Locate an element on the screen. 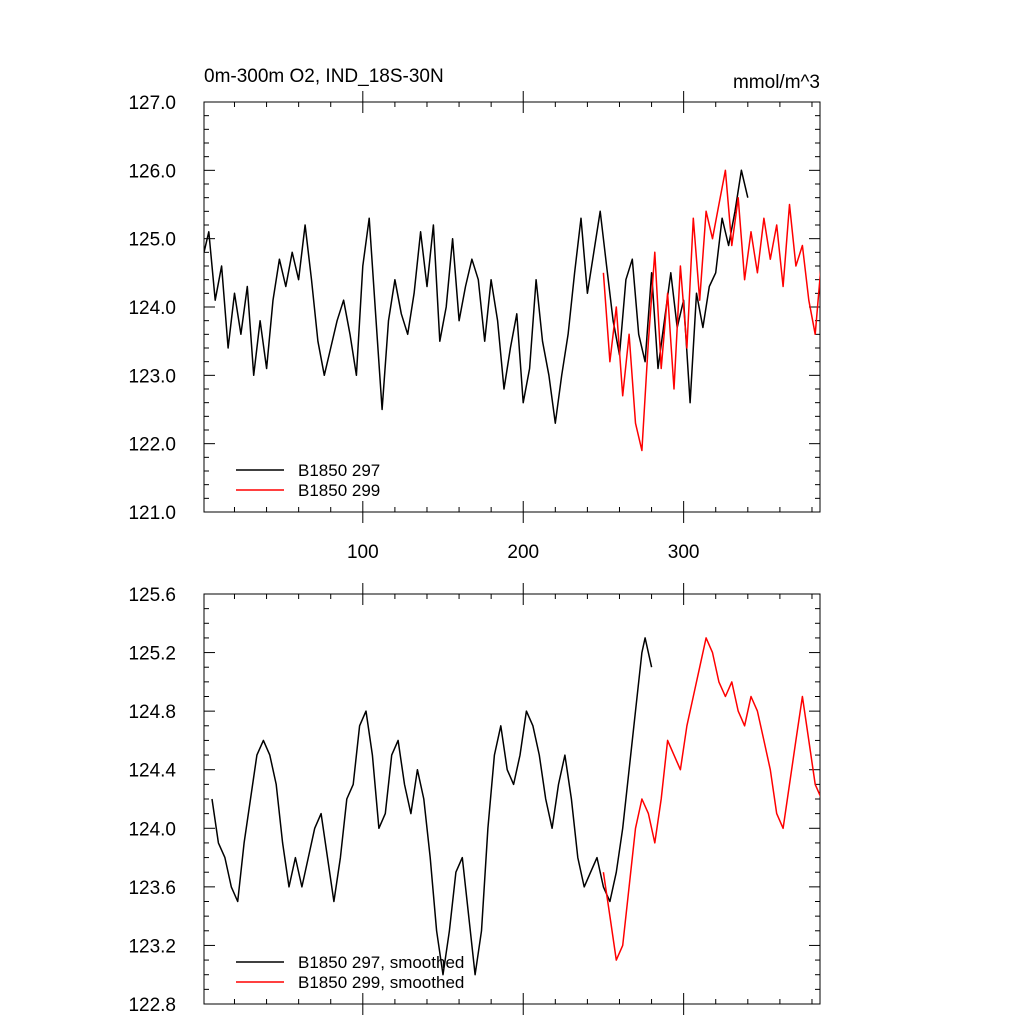 This screenshot has height=1029, width=1024. legend-label-1: B1850 297 is located at coordinates (339, 470).